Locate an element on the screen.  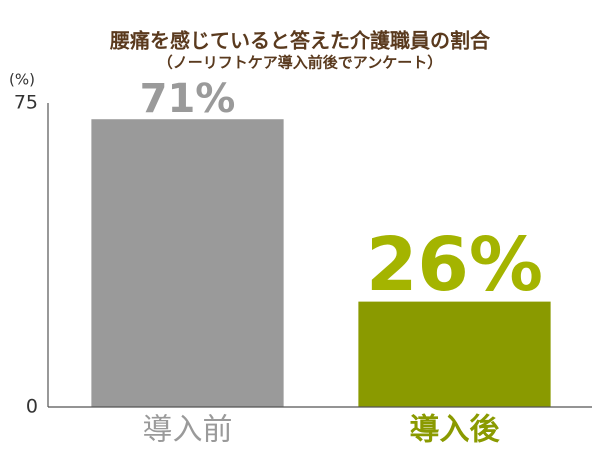
value-label: 71% is located at coordinates (188, 99).